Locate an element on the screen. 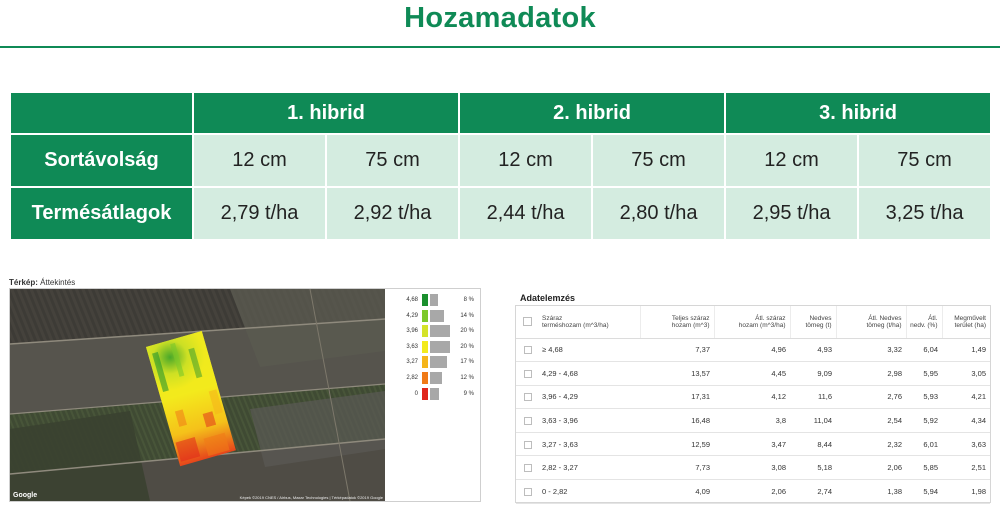 The width and height of the screenshot is (1000, 518). table-row: 4,29 - 4,68 13,57 4,45 9,09 2,98 5,95 3,05 is located at coordinates (753, 373).